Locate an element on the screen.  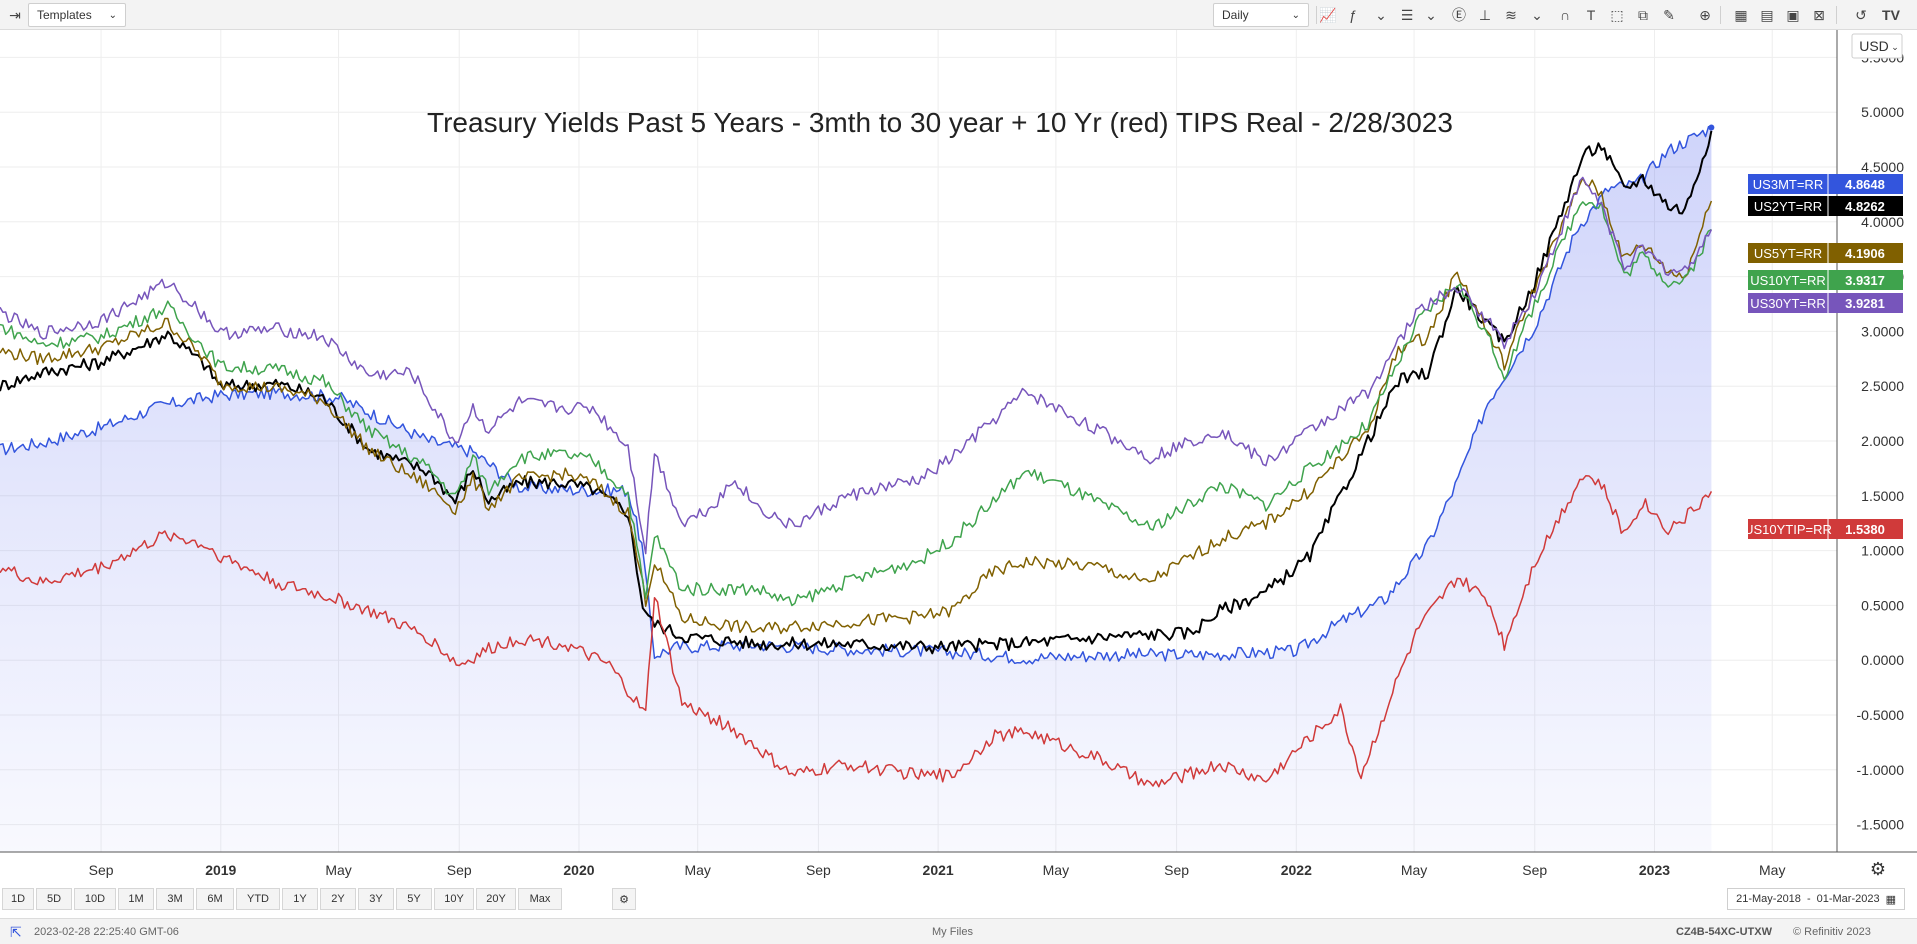
templates-label: Templates is located at coordinates (64, 15).